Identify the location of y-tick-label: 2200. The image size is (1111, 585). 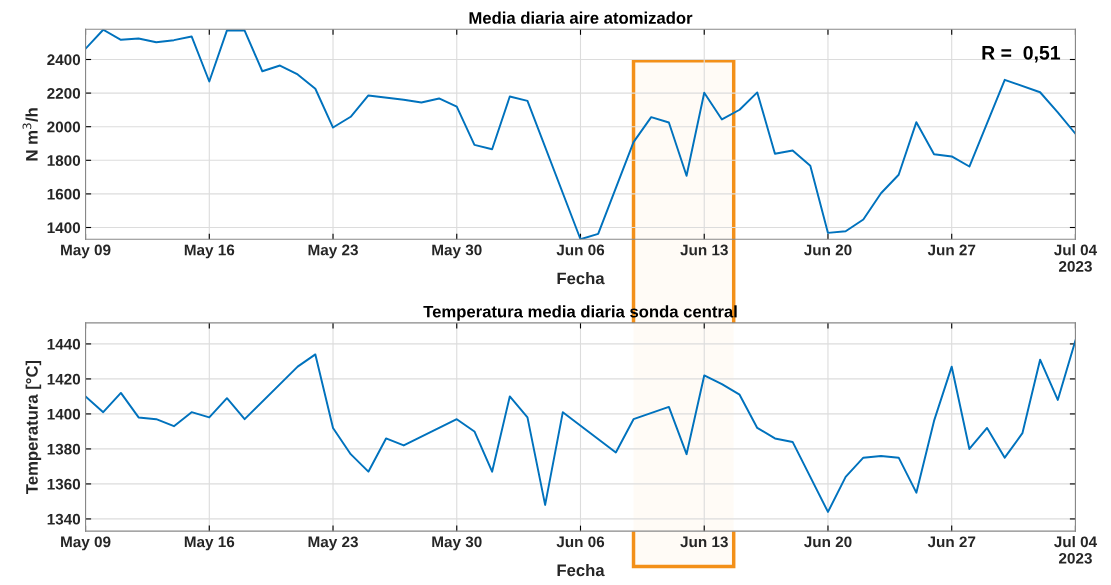
(64, 93).